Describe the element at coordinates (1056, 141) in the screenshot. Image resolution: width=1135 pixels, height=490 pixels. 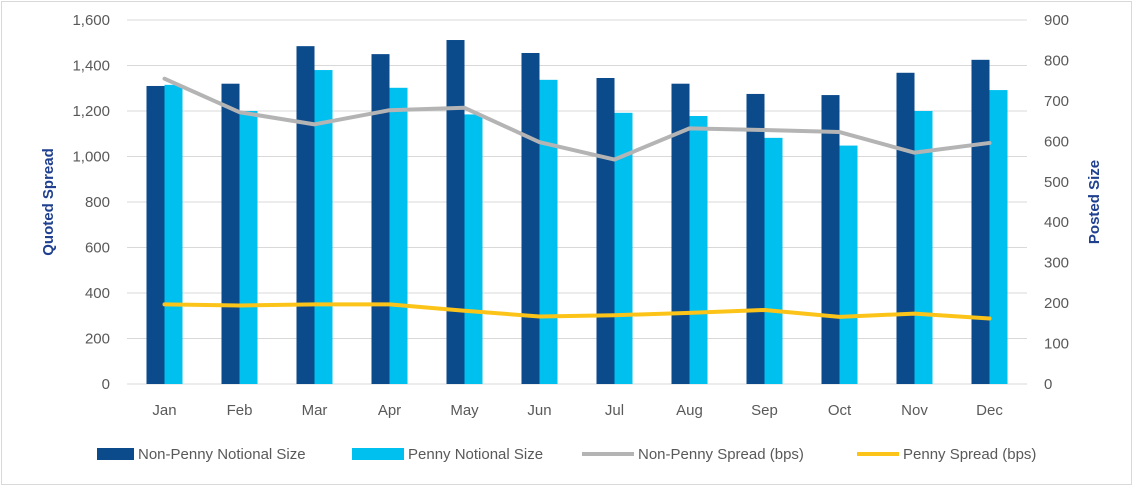
I see `y2-tick-label: 600` at that location.